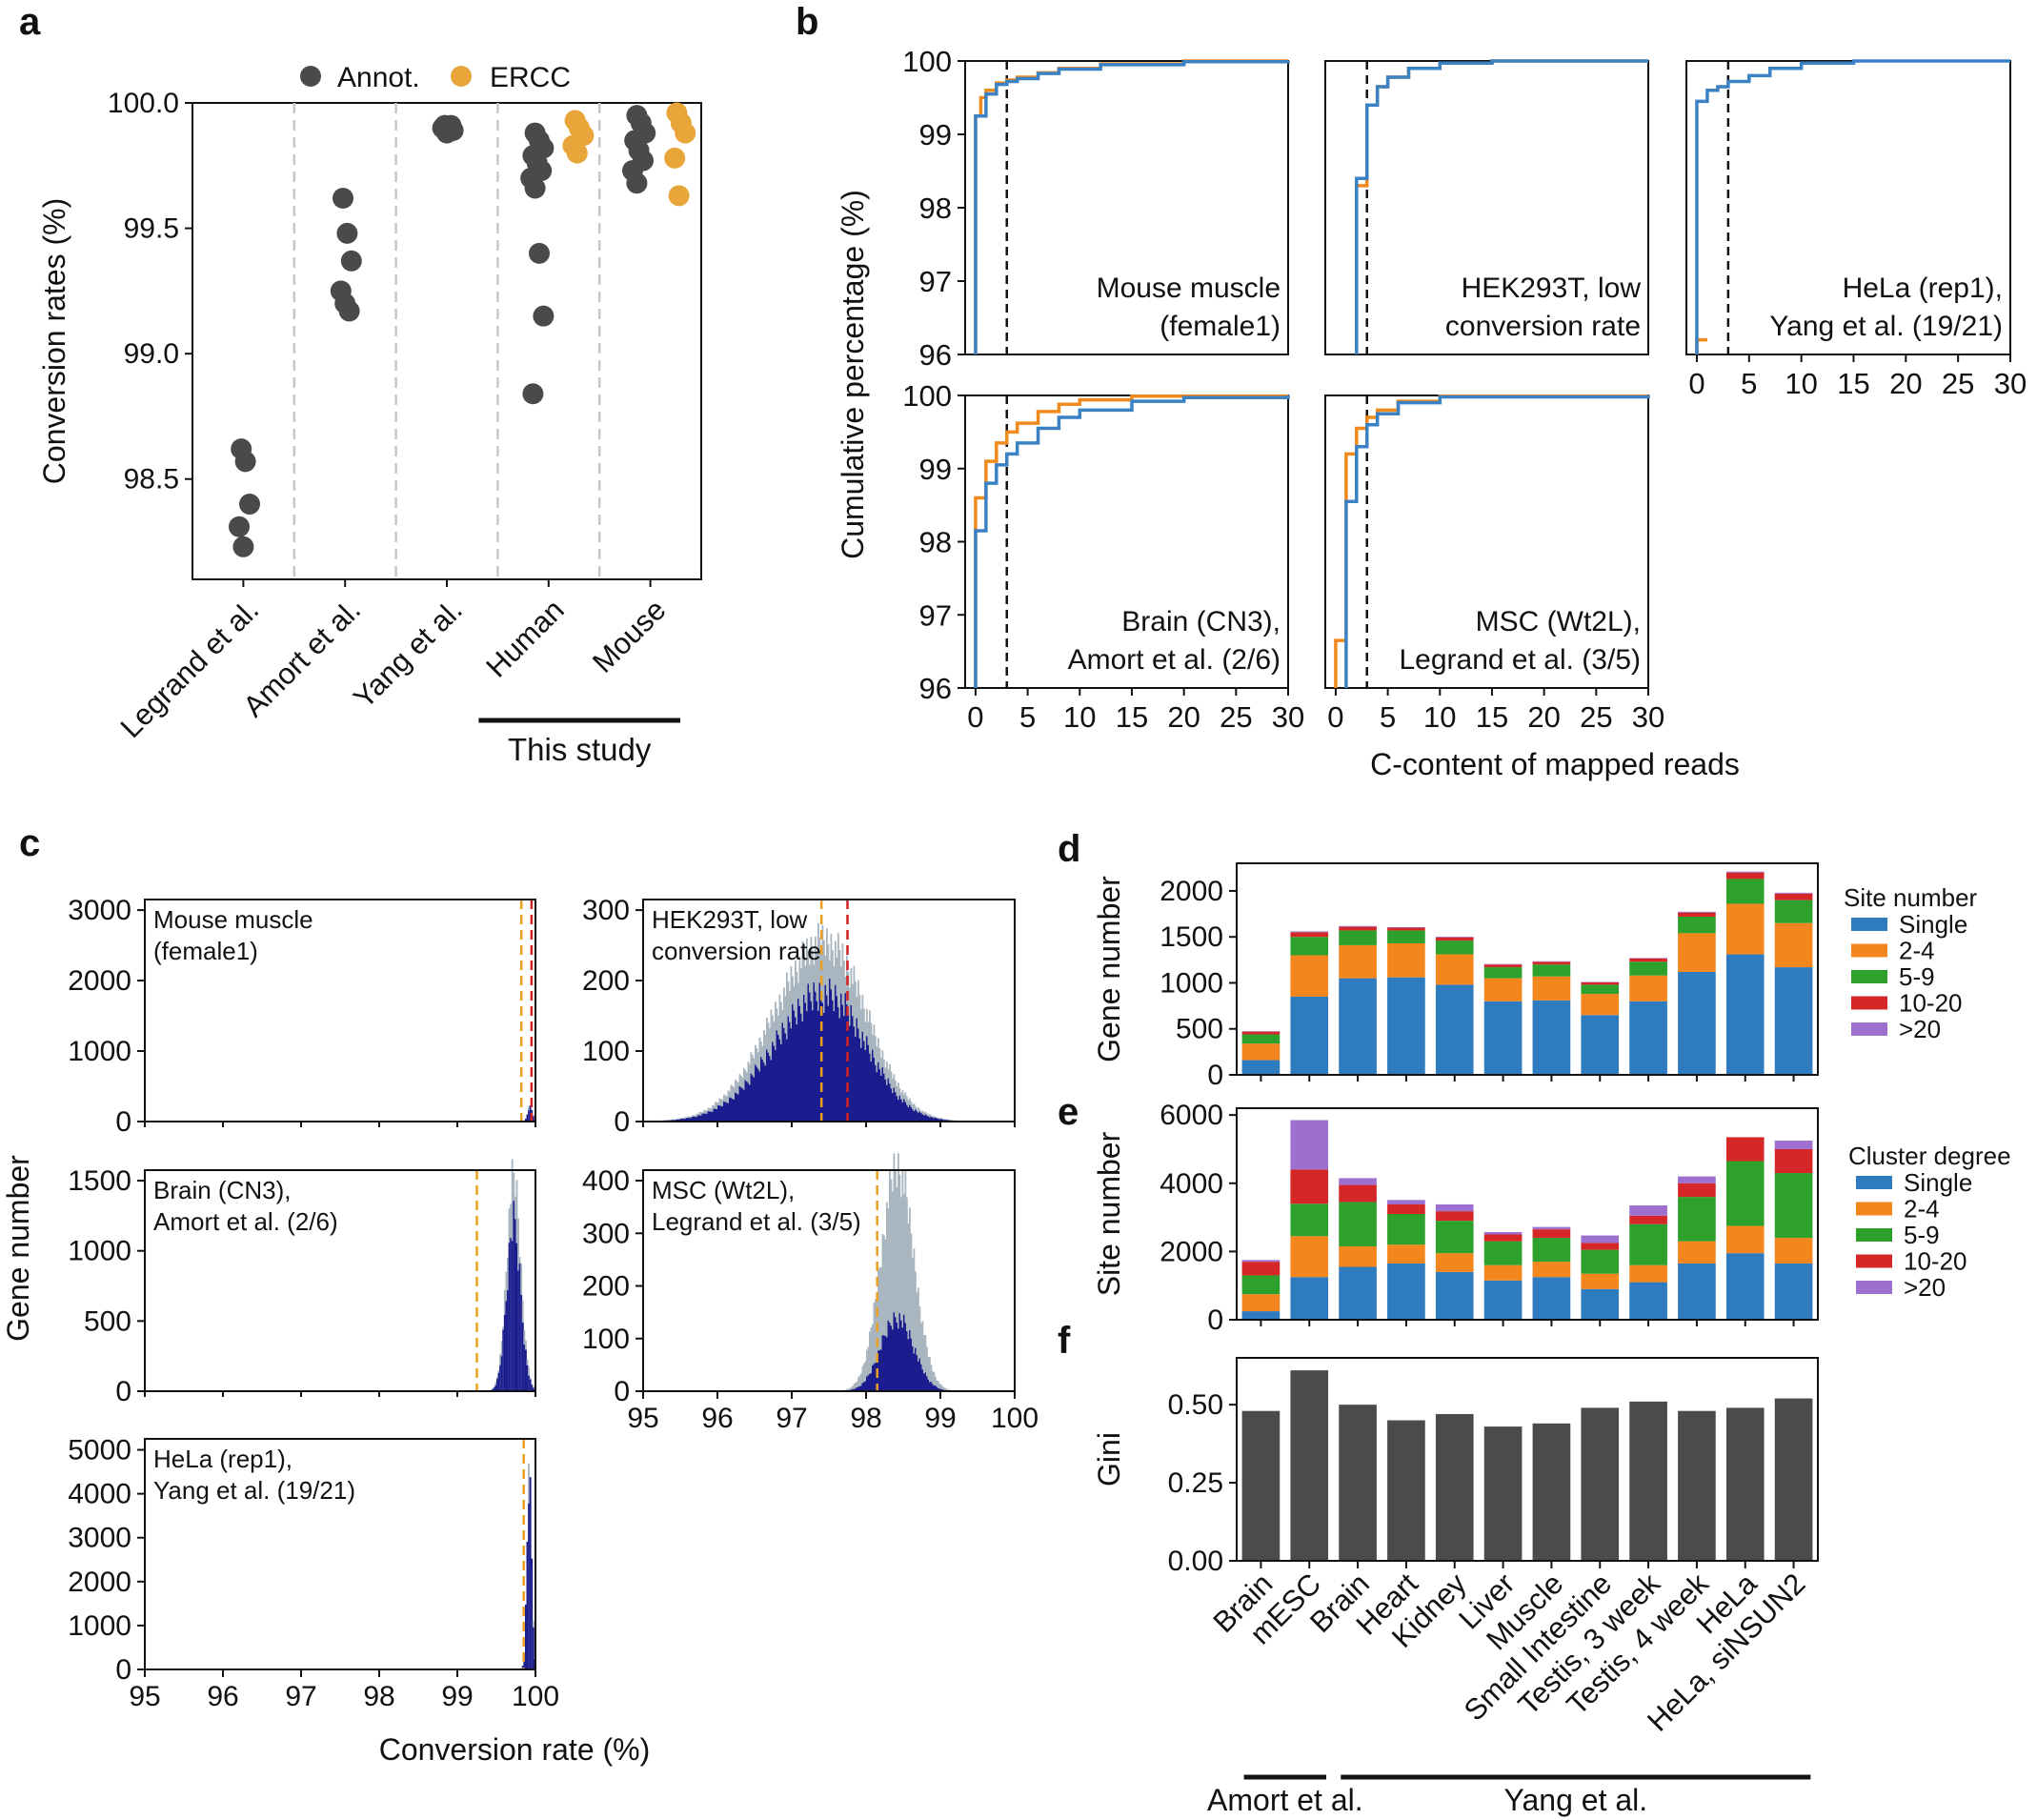 The image size is (2037, 1820). Describe the element at coordinates (302, 1016) in the screenshot. I see `histogram-subplot: 0 1000 2000 3000 Mouse muscle (female1)` at that location.